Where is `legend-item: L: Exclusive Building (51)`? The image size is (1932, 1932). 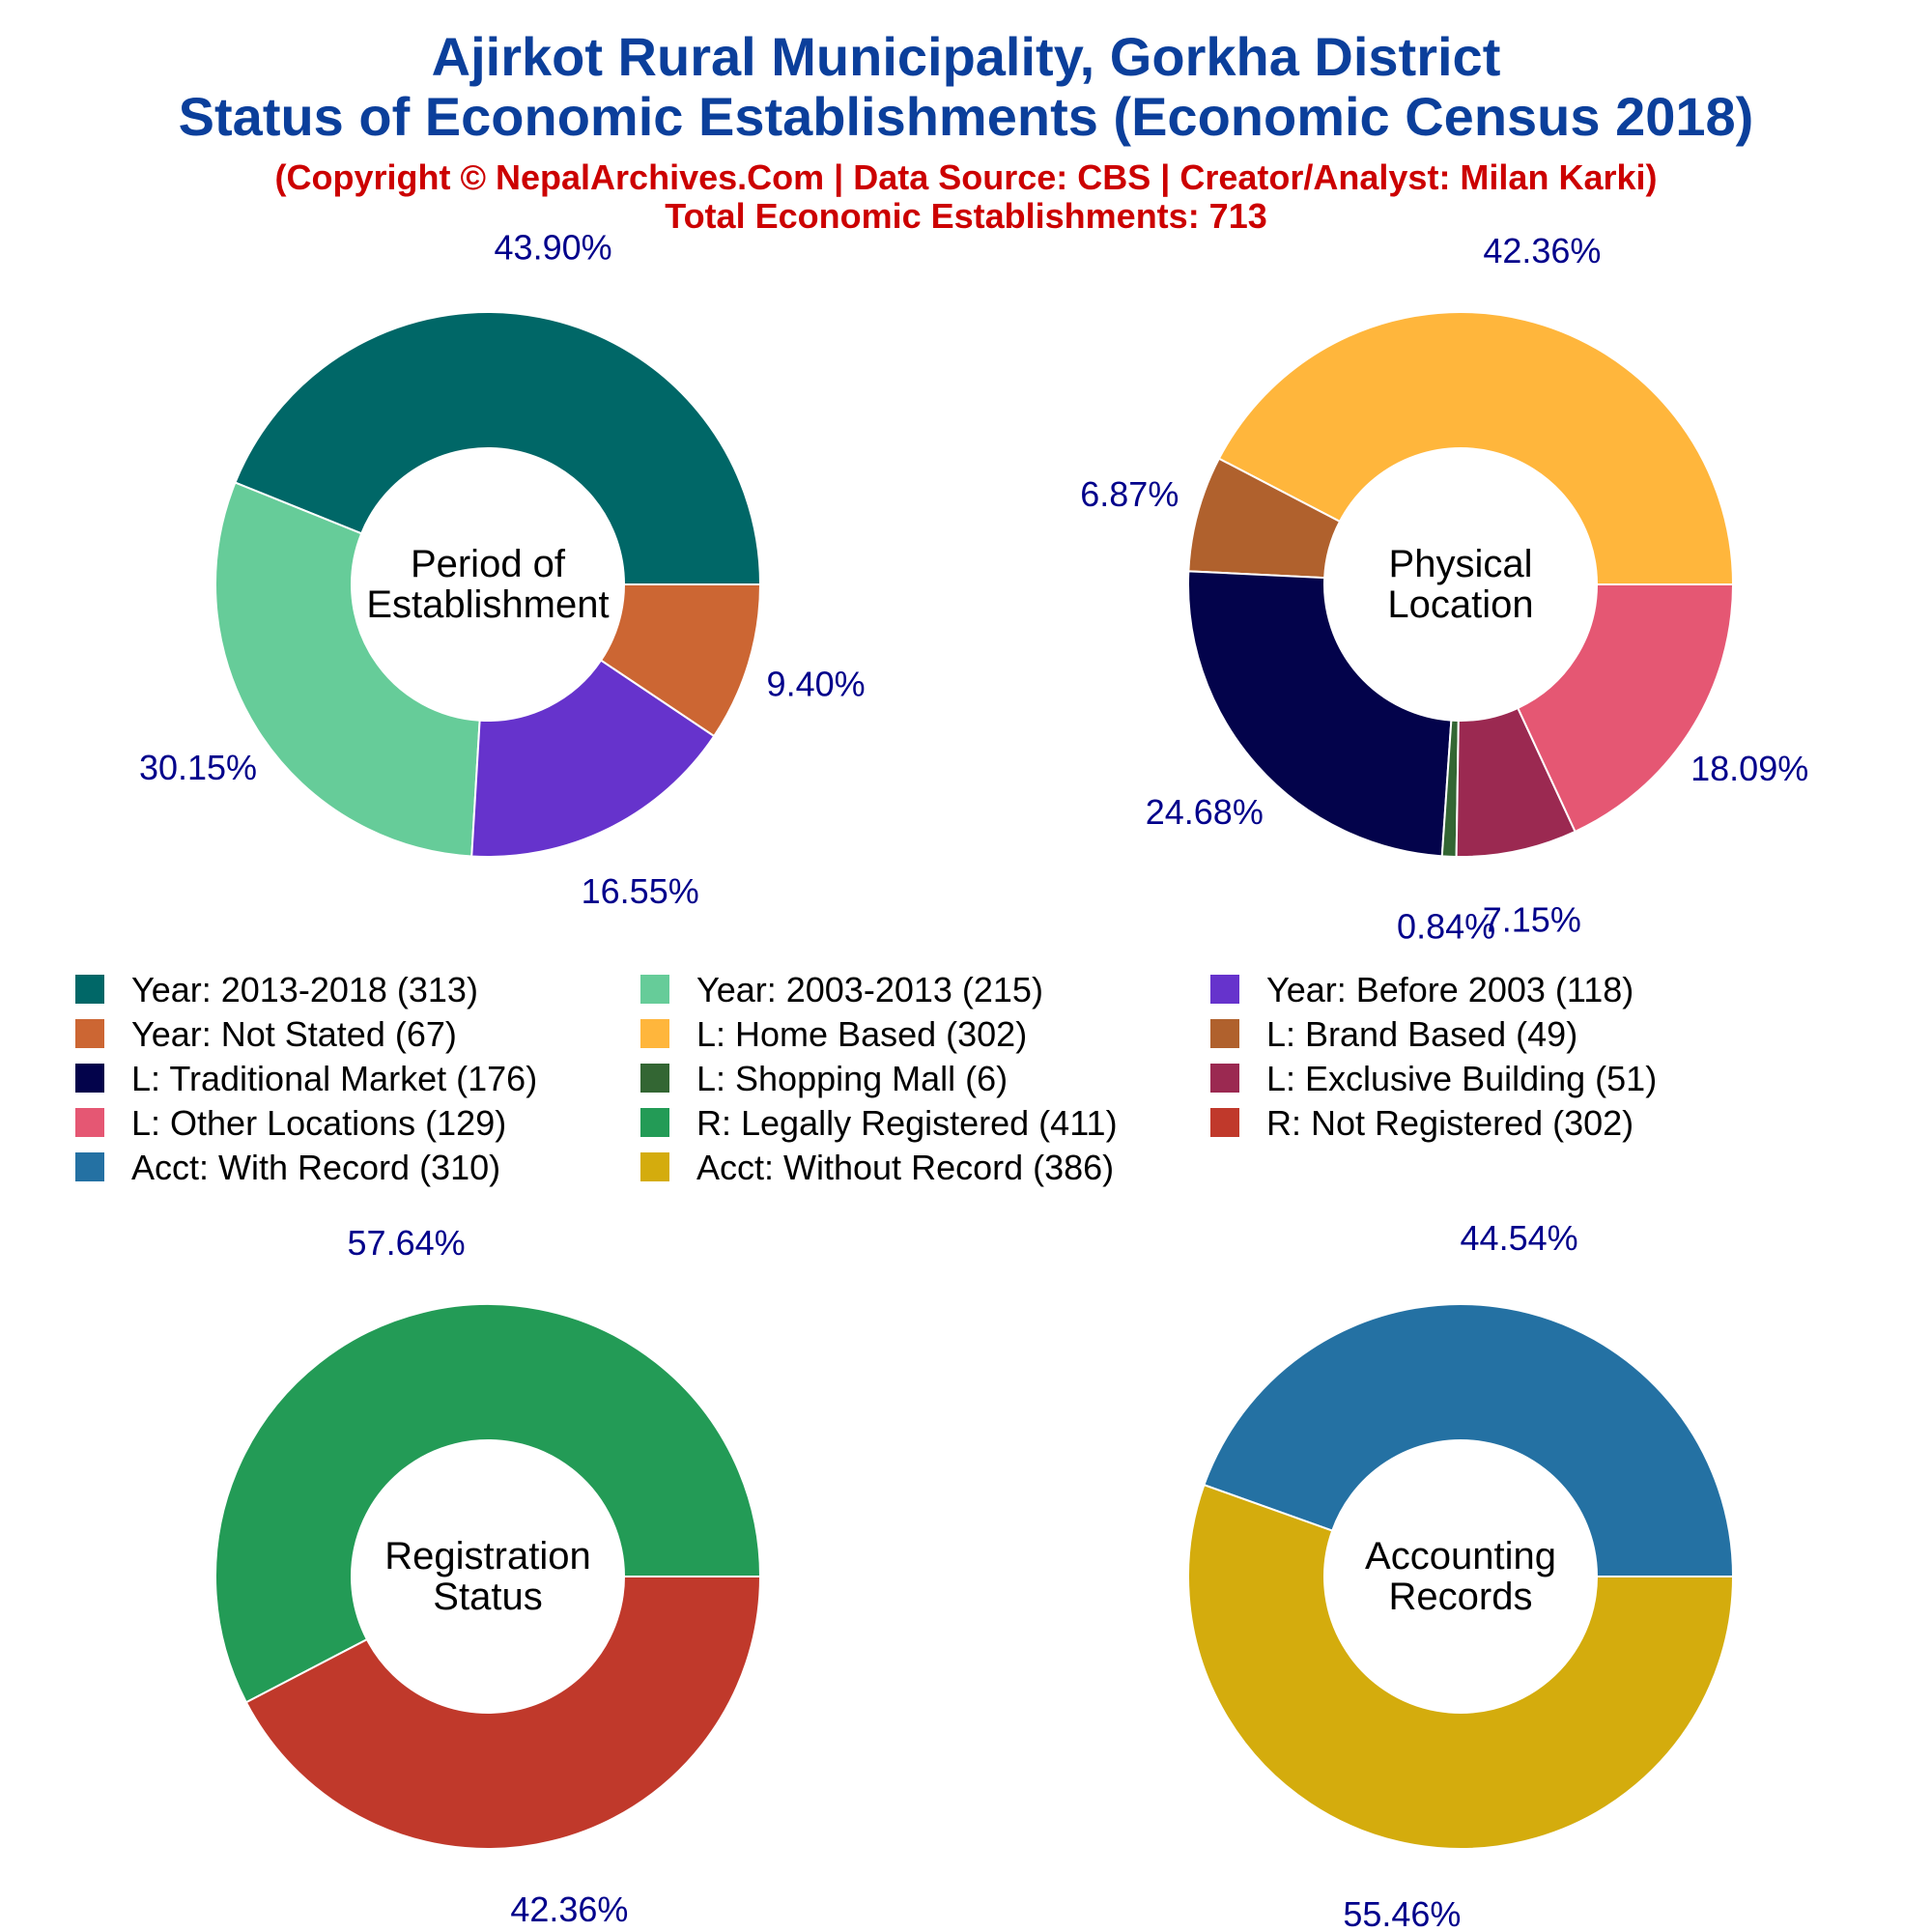
legend-item: L: Exclusive Building (51) is located at coordinates (1433, 1078).